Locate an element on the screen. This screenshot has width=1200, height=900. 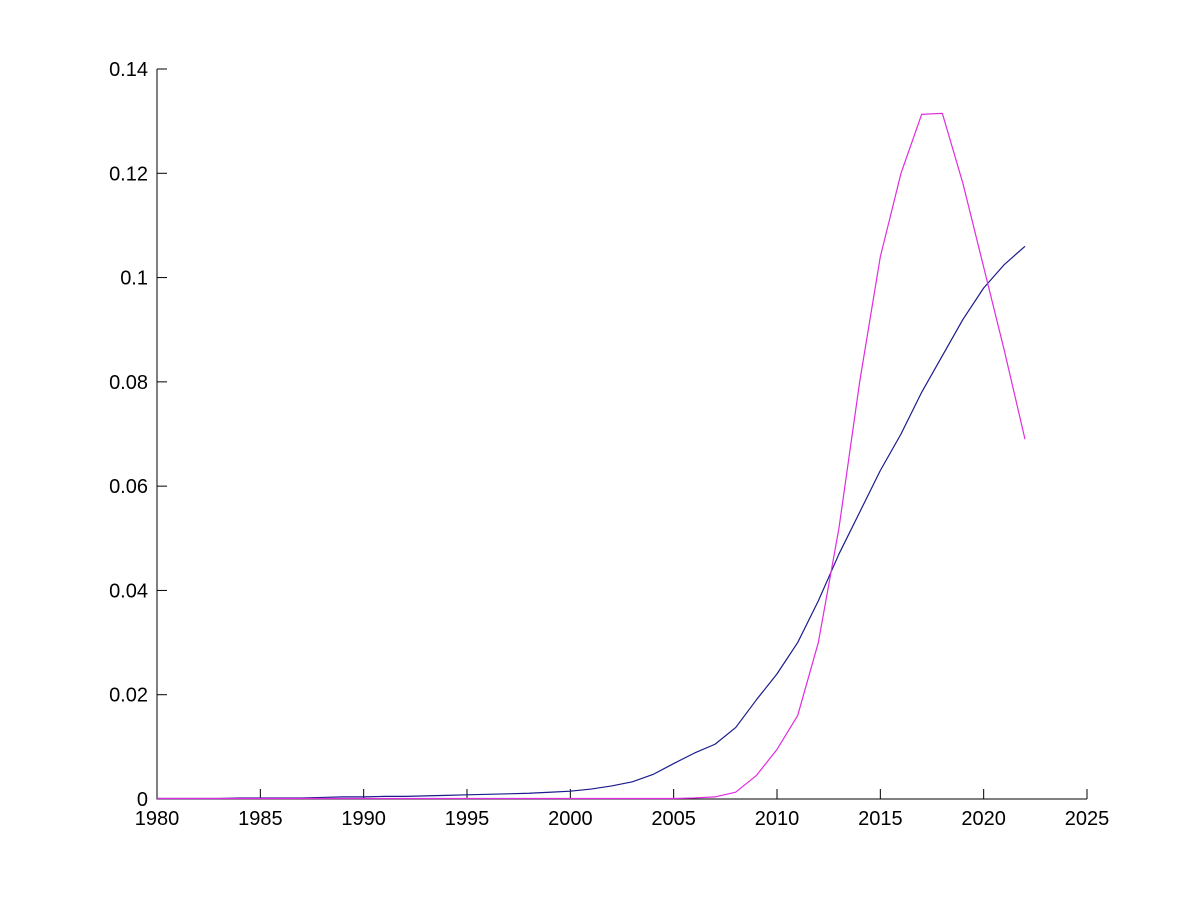
x-tick-label: 1995 is located at coordinates (467, 819).